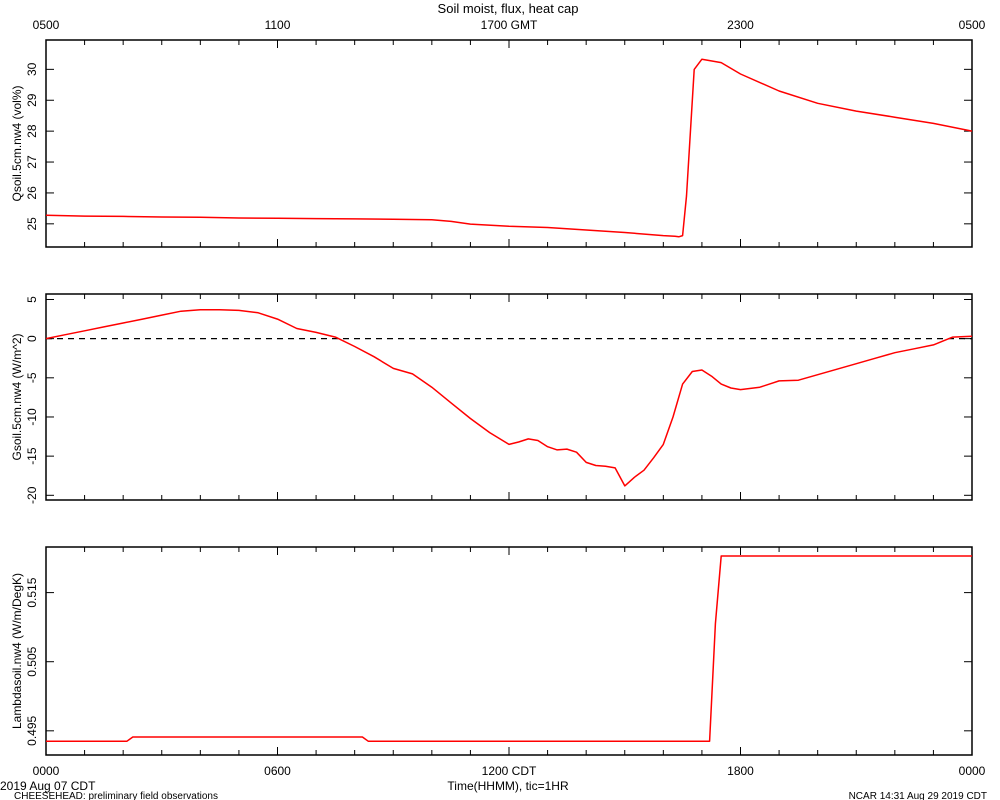 This screenshot has width=1000, height=800. What do you see at coordinates (32, 131) in the screenshot?
I see `y-tick-label: 28` at bounding box center [32, 131].